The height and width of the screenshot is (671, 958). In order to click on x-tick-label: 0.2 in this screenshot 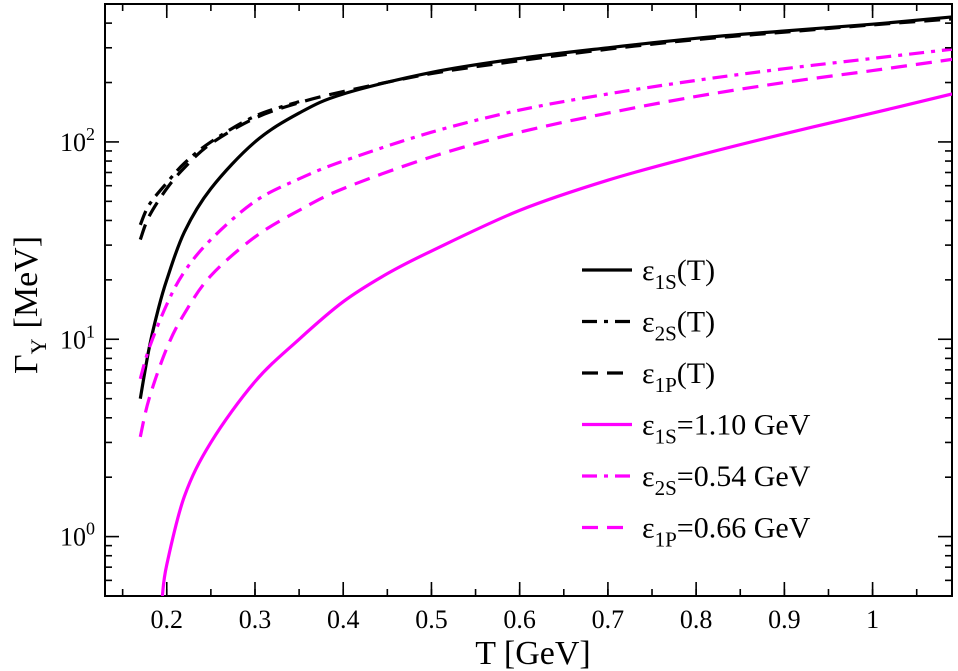, I will do `click(167, 619)`.